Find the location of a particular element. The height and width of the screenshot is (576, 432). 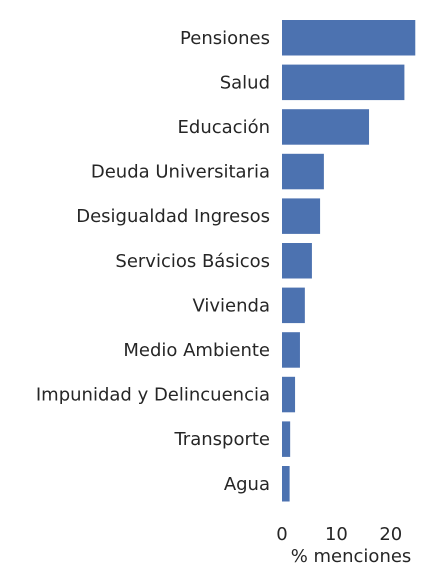

x-tick-label: 20 is located at coordinates (390, 534).